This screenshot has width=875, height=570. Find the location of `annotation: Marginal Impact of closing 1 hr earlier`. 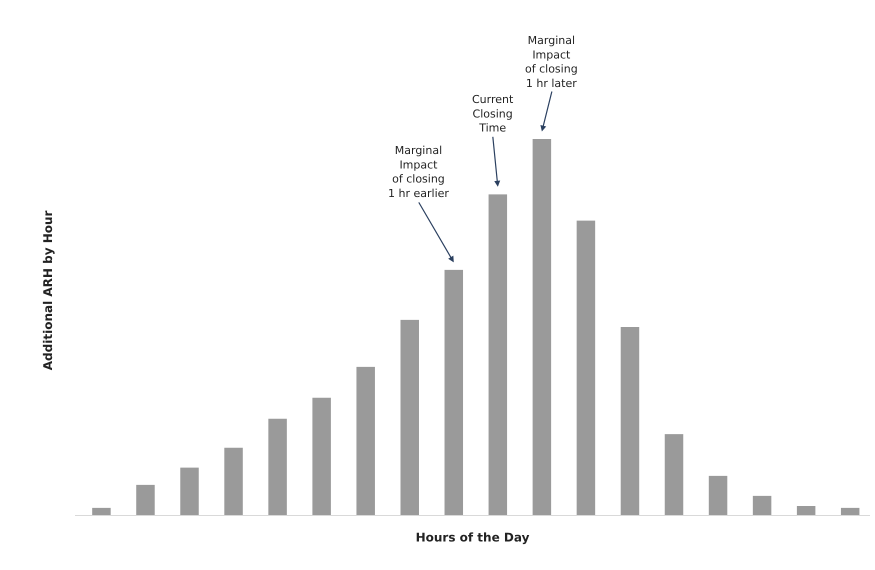

annotation: Marginal Impact of closing 1 hr earlier is located at coordinates (419, 172).